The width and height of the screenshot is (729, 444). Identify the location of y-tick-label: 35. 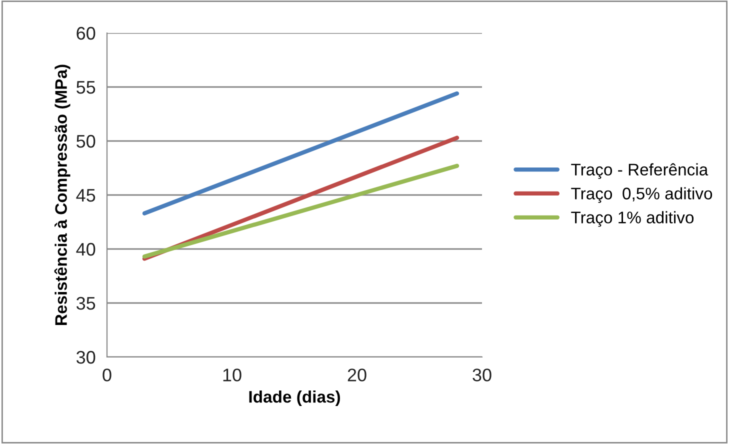
(86, 303).